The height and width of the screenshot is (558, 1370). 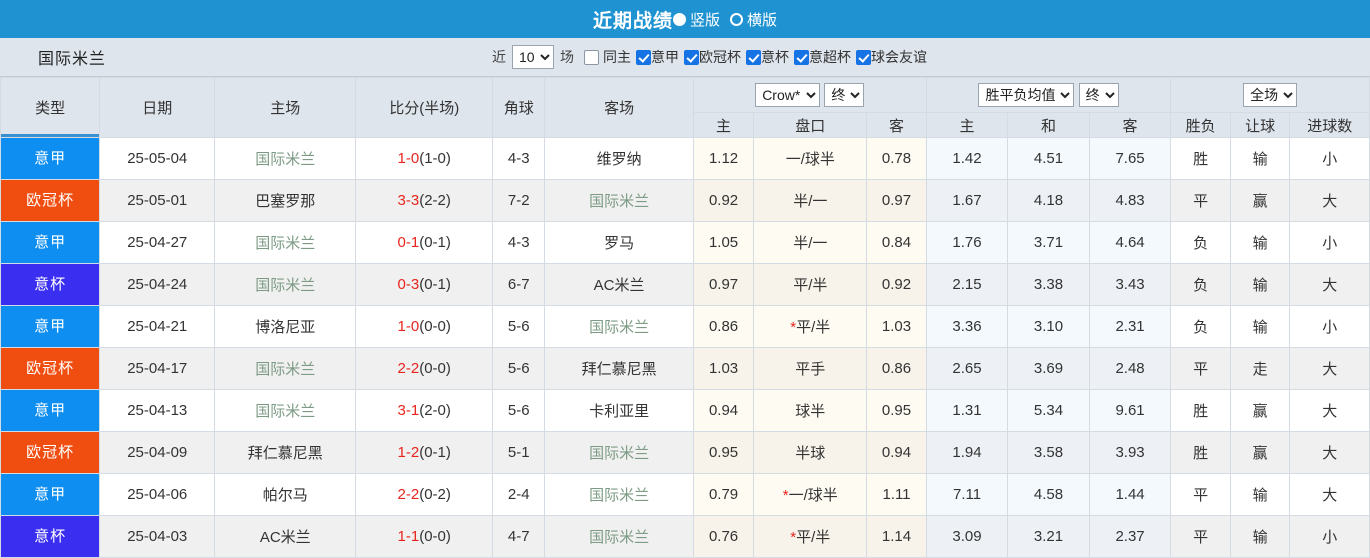 I want to click on odds-period-select: 终, so click(x=844, y=95).